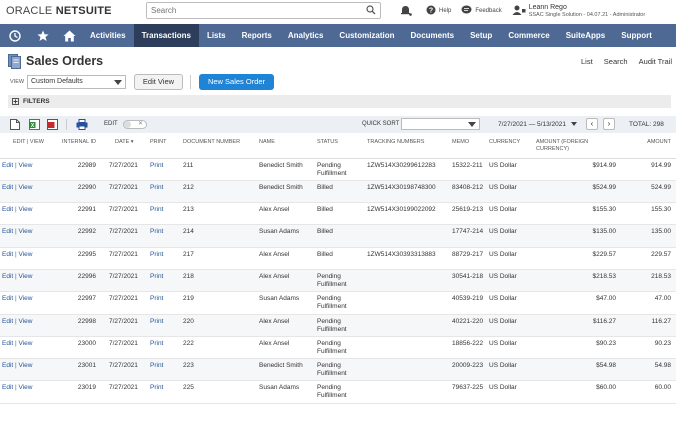 The image size is (676, 433). What do you see at coordinates (371, 11) in the screenshot?
I see `search-icon` at bounding box center [371, 11].